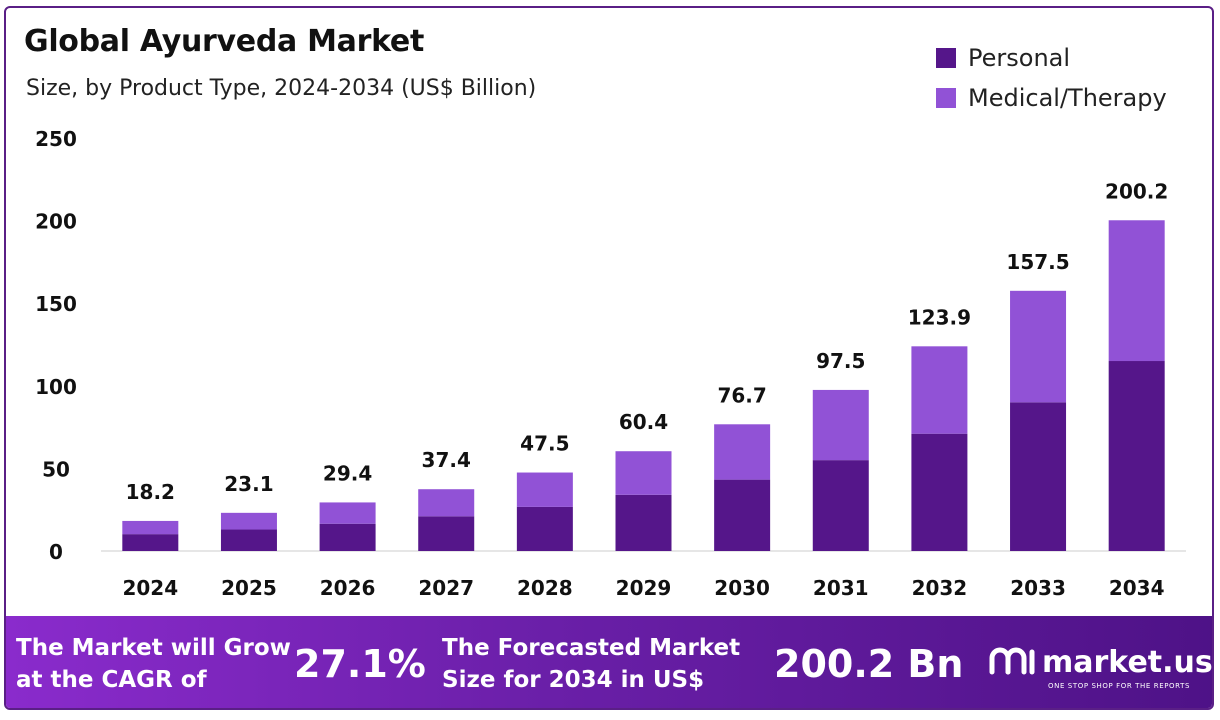 This screenshot has width=1220, height=720. What do you see at coordinates (56, 552) in the screenshot?
I see `y-tick-label: 0` at bounding box center [56, 552].